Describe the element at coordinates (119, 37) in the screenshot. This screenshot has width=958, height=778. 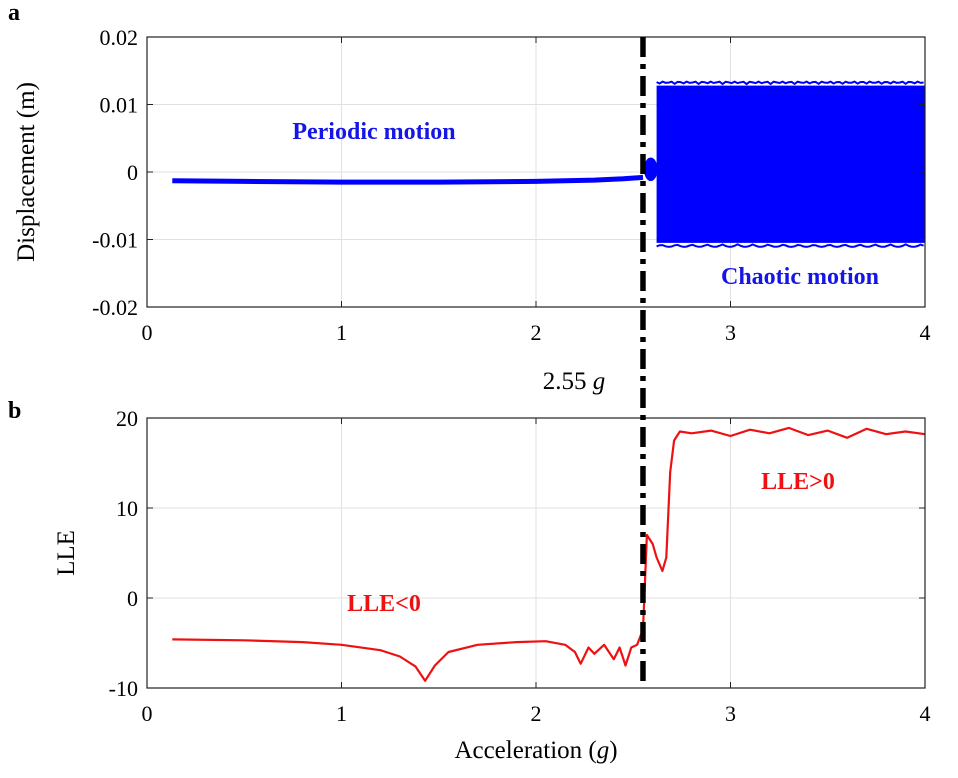
I see `y-tick-label: 0.02` at that location.